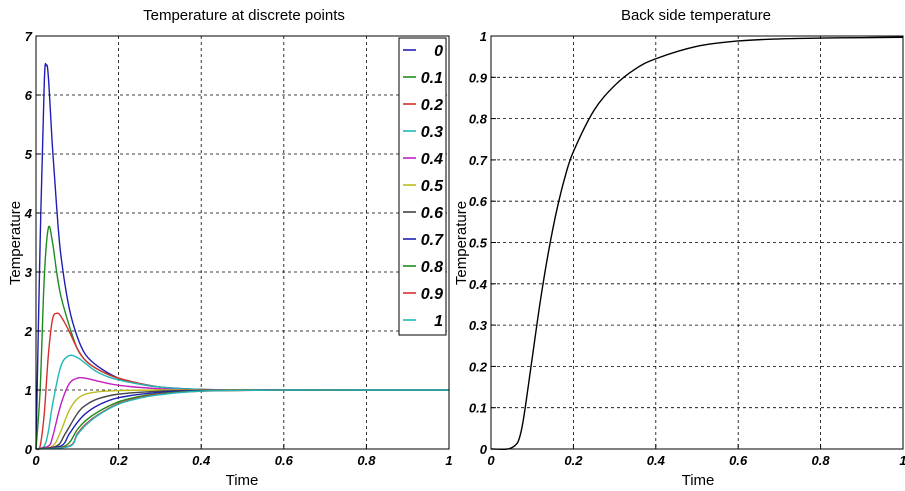 Image resolution: width=905 pixels, height=491 pixels. Describe the element at coordinates (432, 159) in the screenshot. I see `legend-label: 0.4` at that location.